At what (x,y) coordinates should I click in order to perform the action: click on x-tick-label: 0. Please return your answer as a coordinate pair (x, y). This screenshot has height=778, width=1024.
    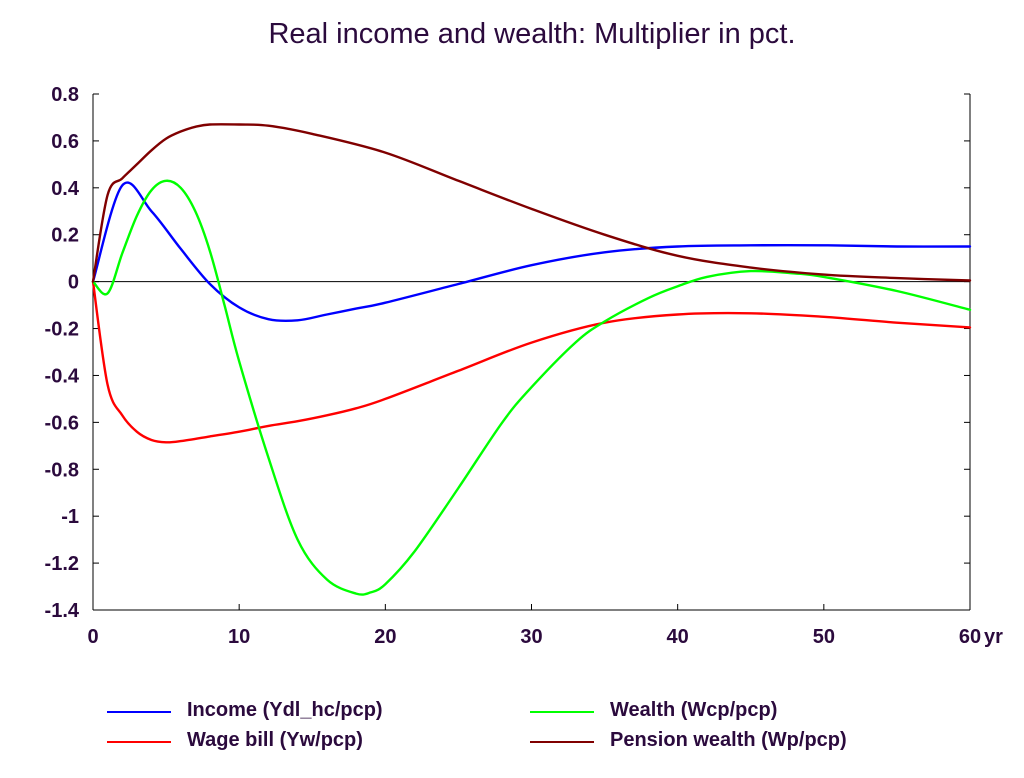
    Looking at the image, I should click on (92, 637).